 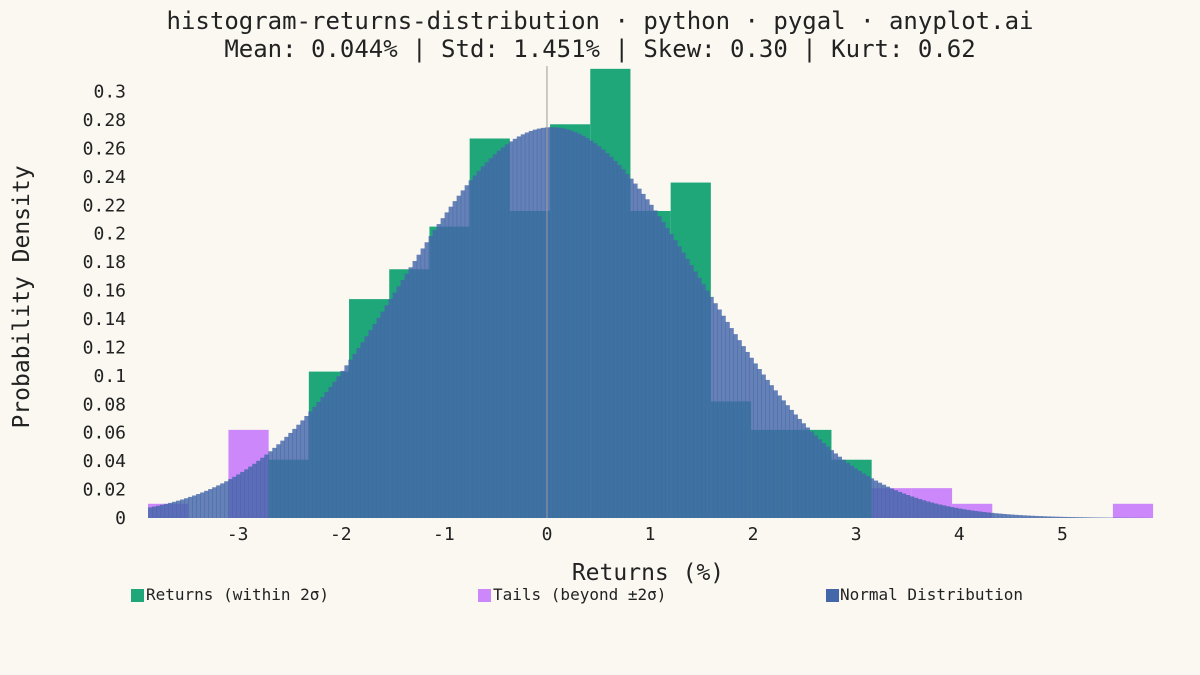 I want to click on y-tick-label: 0.14, so click(x=104, y=319).